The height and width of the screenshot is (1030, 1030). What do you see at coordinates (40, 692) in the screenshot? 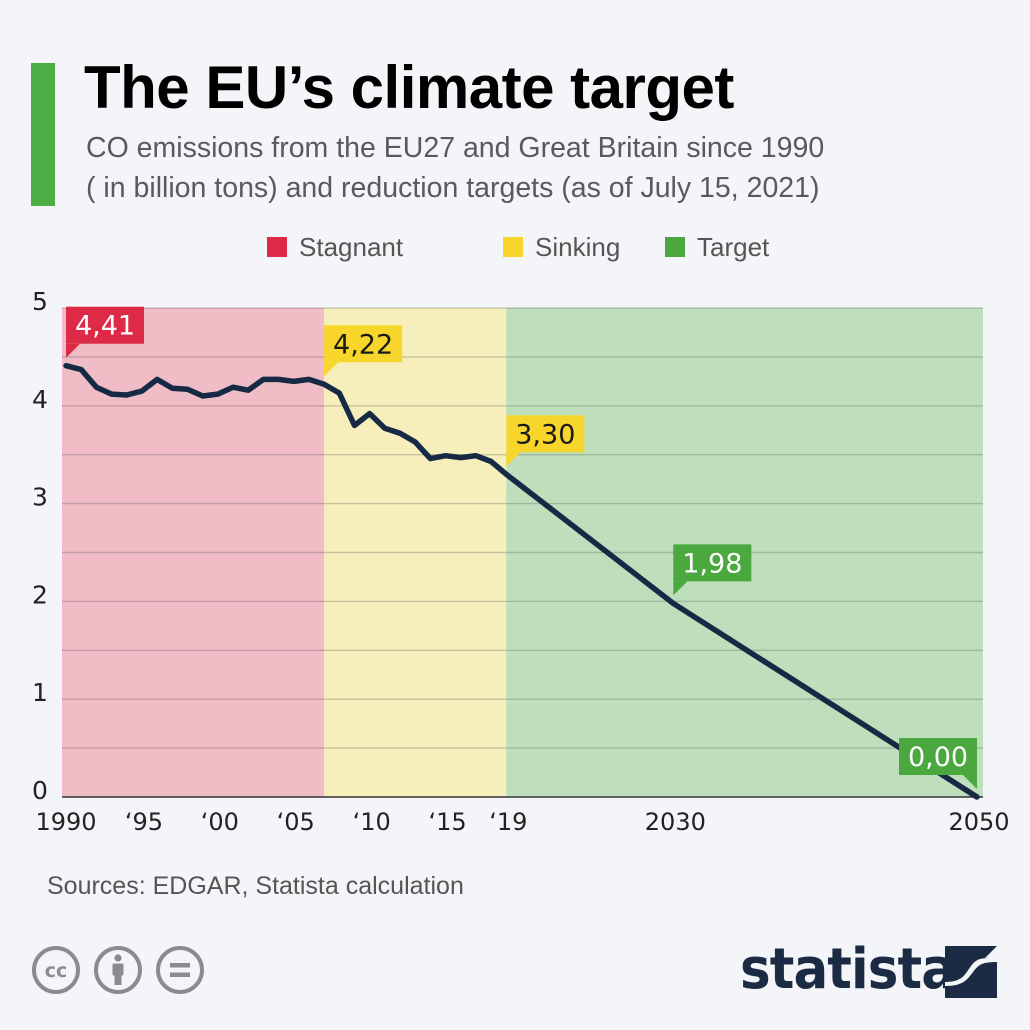
I see `y-tick-label: 1` at bounding box center [40, 692].